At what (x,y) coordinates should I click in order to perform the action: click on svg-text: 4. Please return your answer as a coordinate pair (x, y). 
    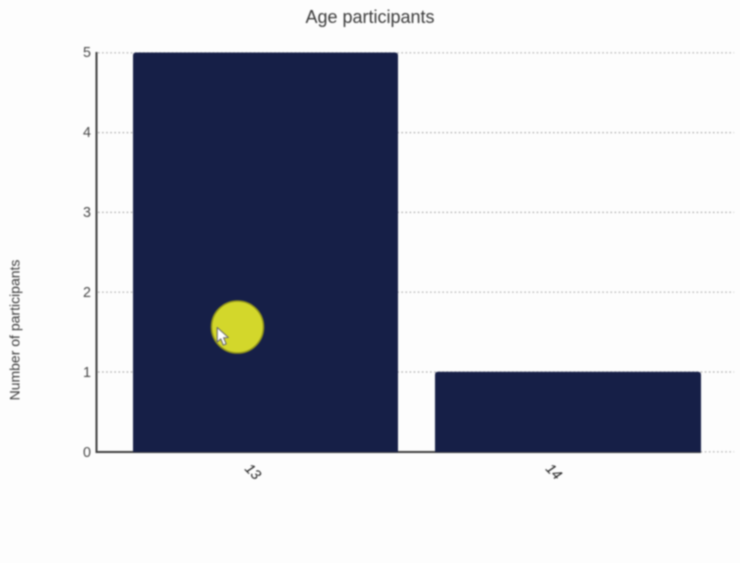
    Looking at the image, I should click on (87, 133).